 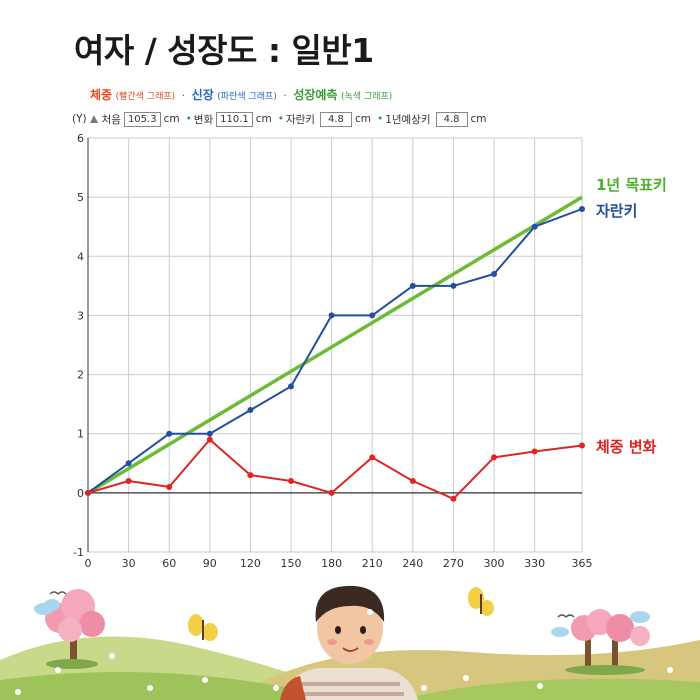 What do you see at coordinates (80, 197) in the screenshot?
I see `y-tick-label: 5` at bounding box center [80, 197].